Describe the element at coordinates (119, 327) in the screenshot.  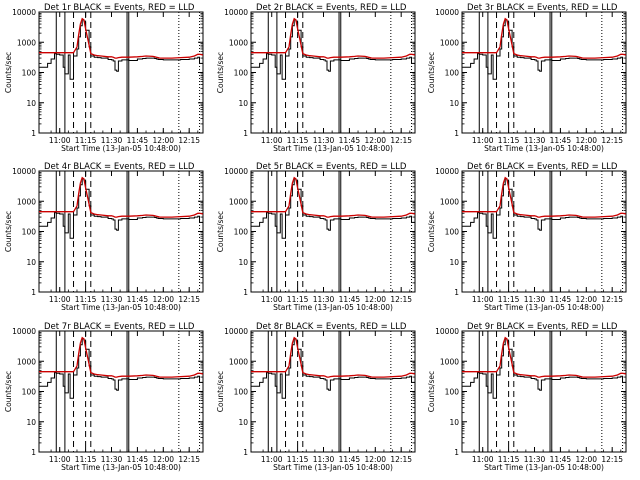
I see `panel-title: Det 7r BLACK = Events, RED = LLD` at that location.